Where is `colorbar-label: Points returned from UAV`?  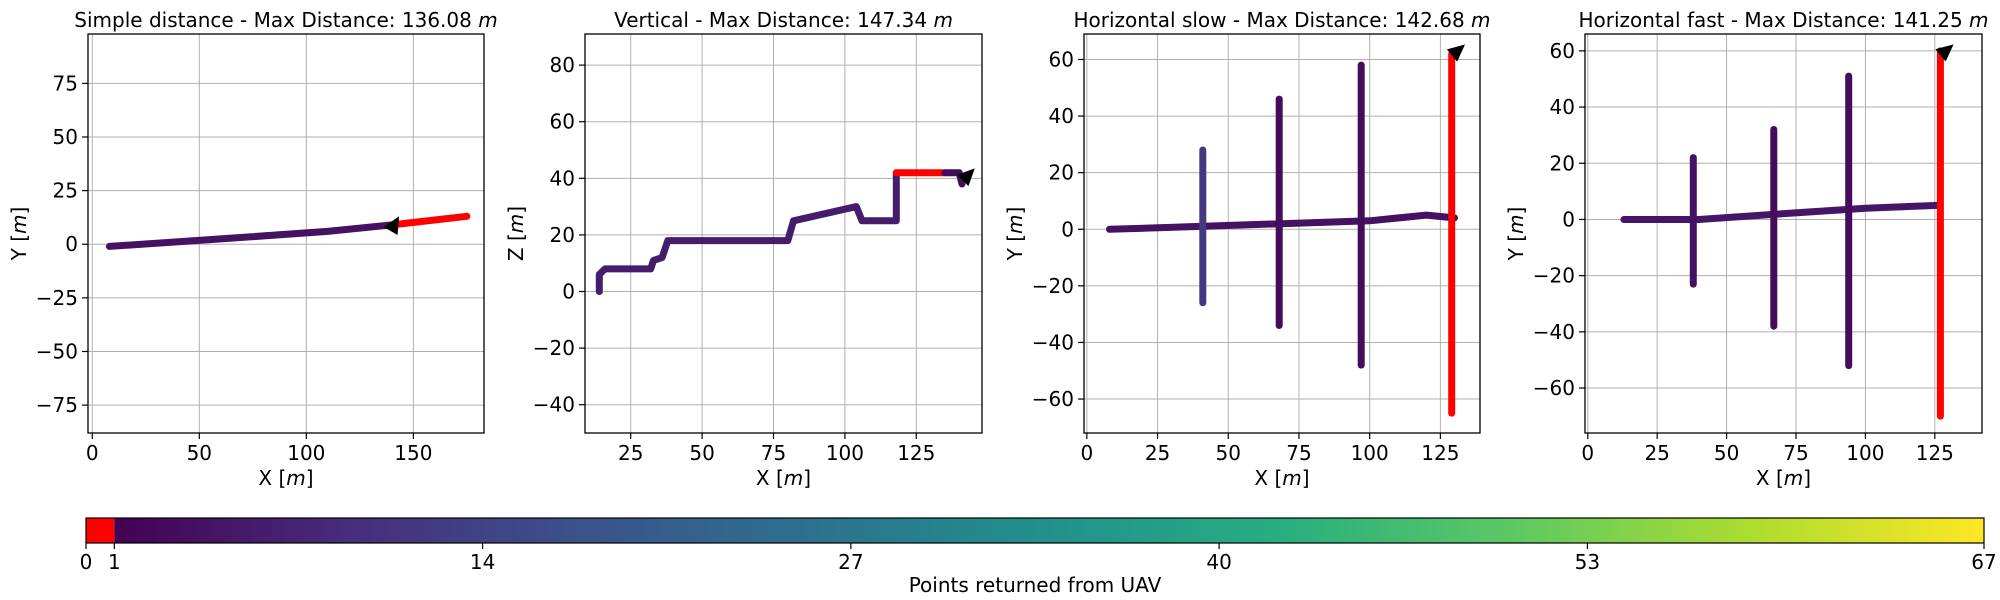 colorbar-label: Points returned from UAV is located at coordinates (1035, 585).